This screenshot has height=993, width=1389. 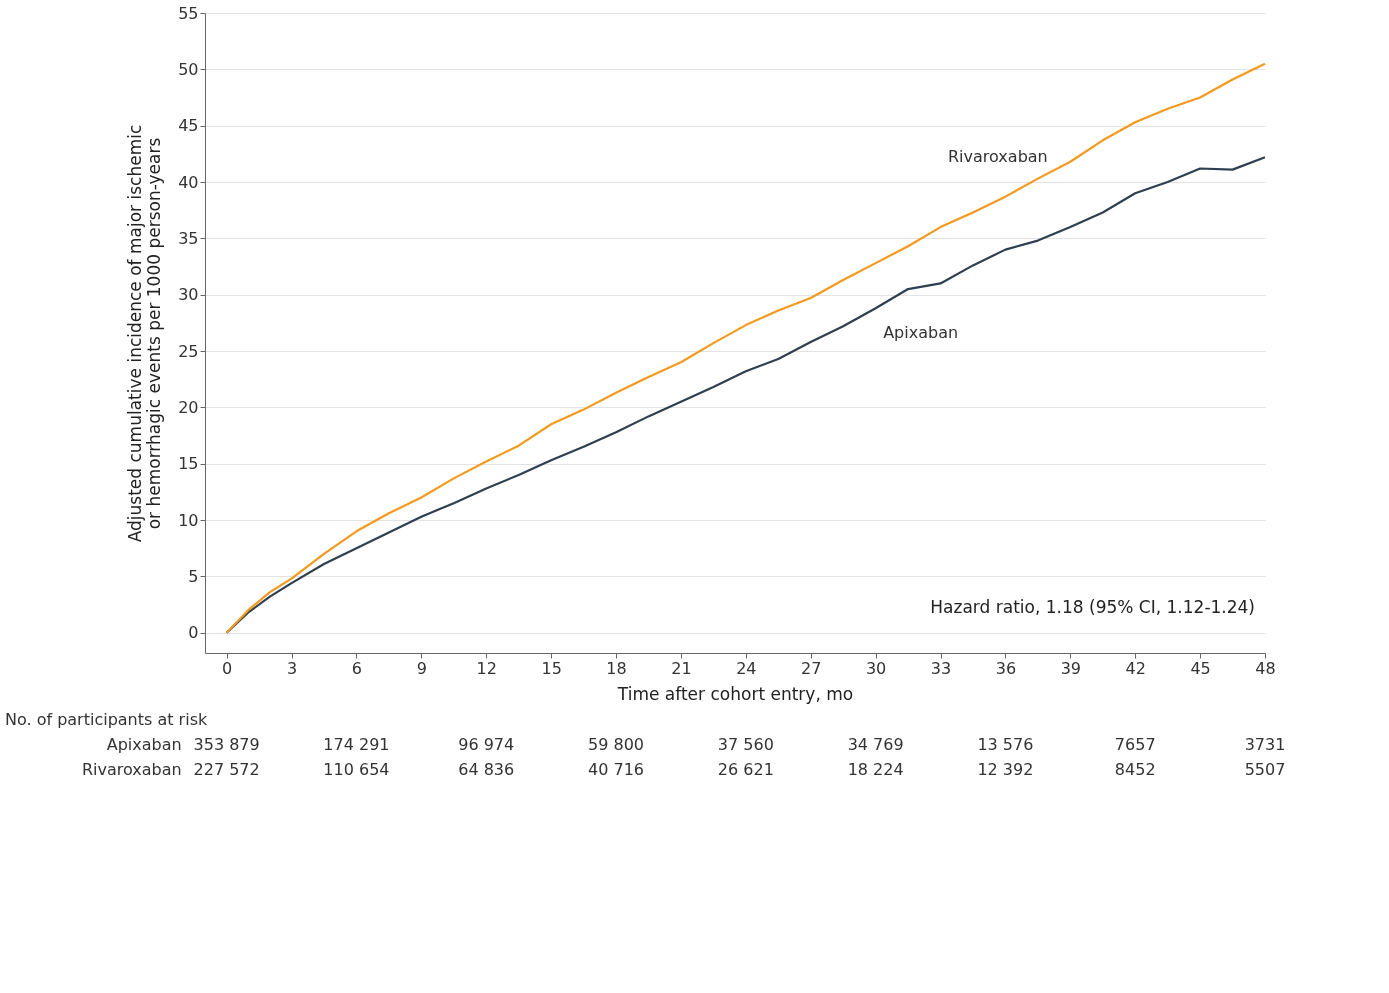 What do you see at coordinates (876, 668) in the screenshot?
I see `x-tick-label: 30` at bounding box center [876, 668].